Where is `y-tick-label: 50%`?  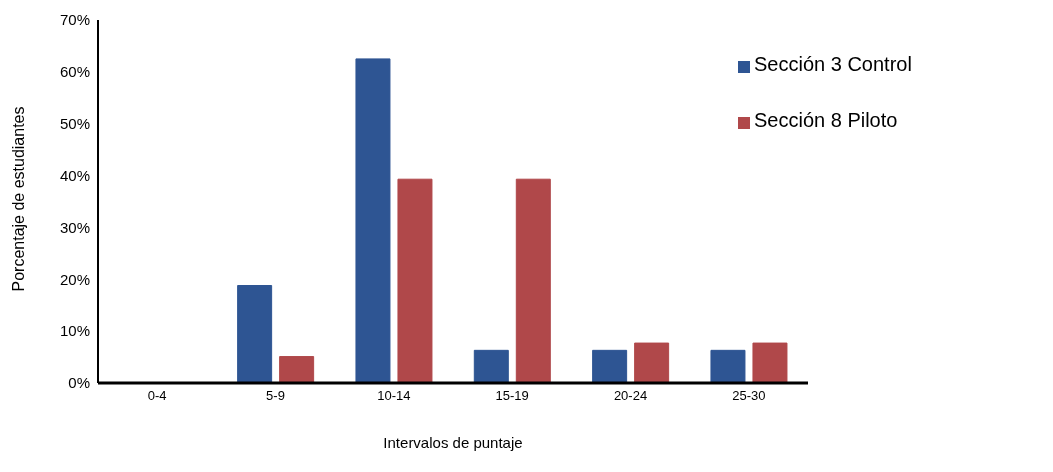
y-tick-label: 50% is located at coordinates (74, 124).